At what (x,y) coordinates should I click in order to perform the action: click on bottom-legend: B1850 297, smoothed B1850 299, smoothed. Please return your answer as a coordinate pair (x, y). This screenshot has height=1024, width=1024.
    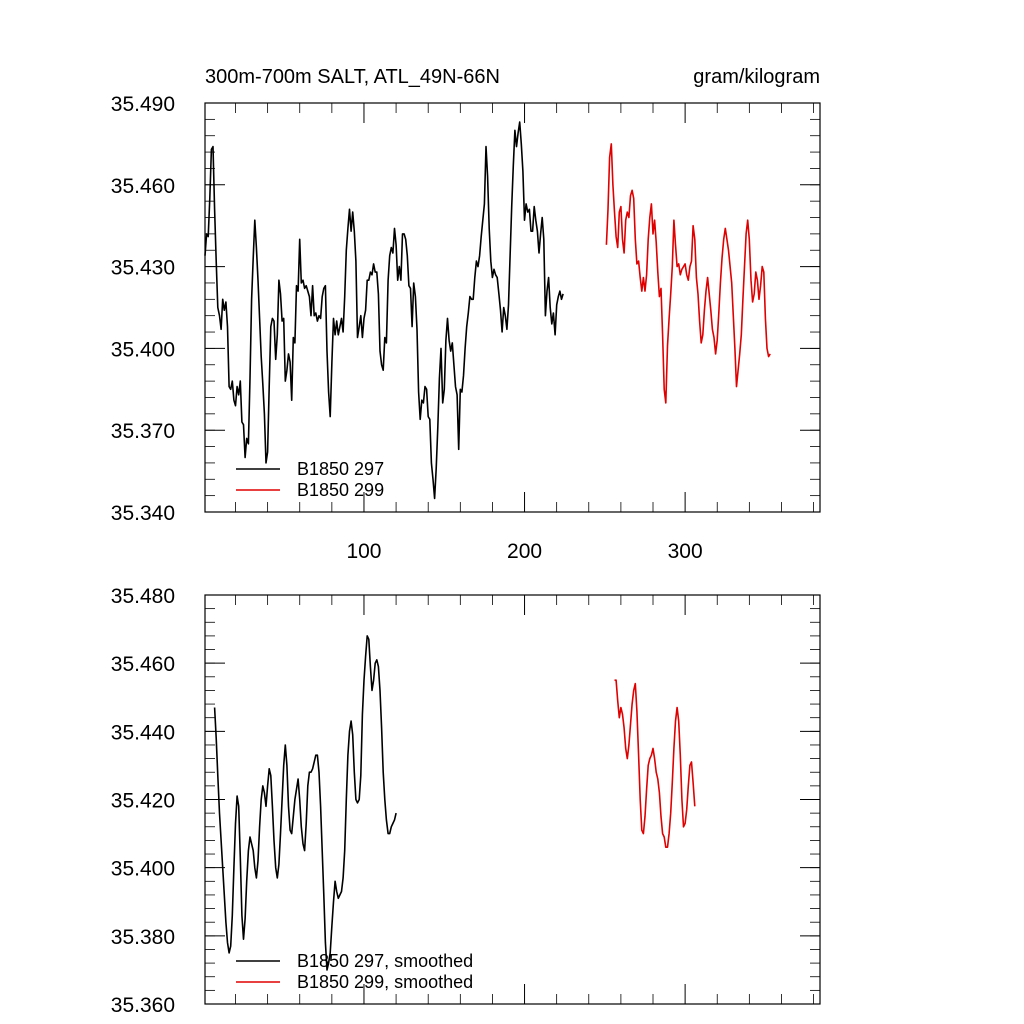
    Looking at the image, I should click on (354, 971).